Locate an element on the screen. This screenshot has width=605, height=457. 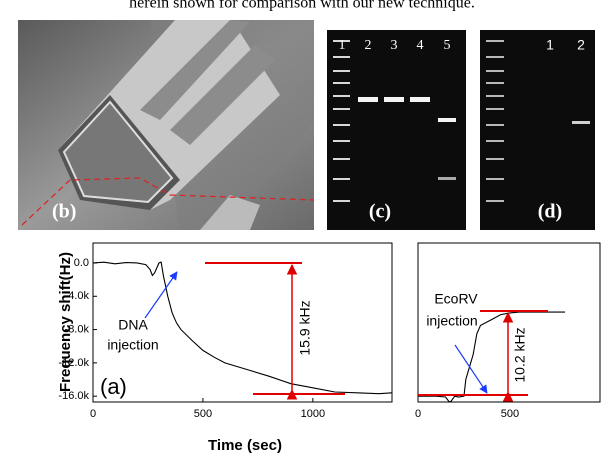
y-tick-label: -4.0k is located at coordinates (77, 296).